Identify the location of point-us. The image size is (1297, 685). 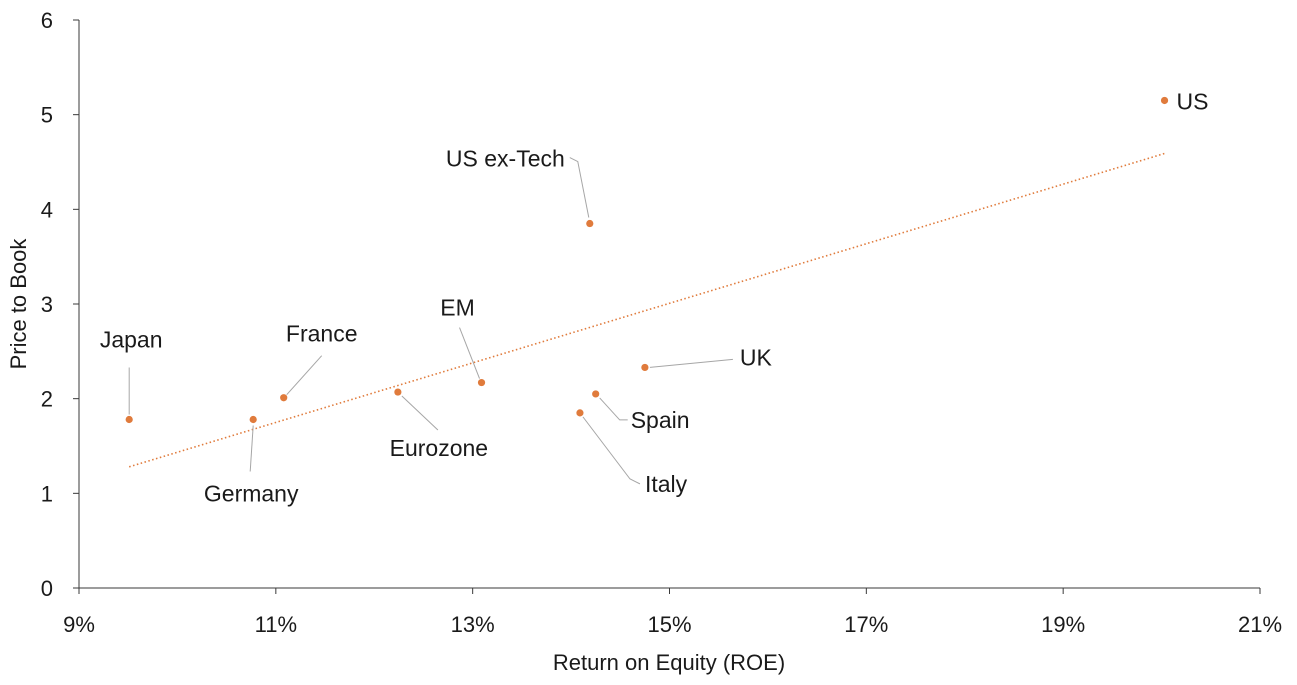
(1164, 100).